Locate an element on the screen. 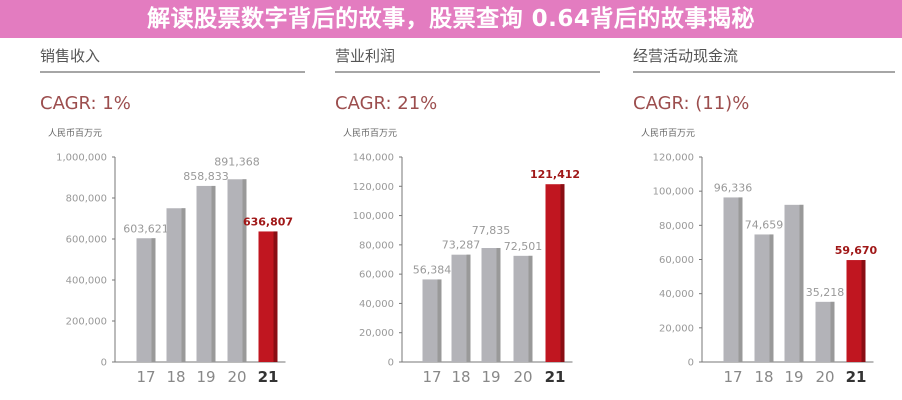  chart-title: 营业利润 is located at coordinates (365, 56).